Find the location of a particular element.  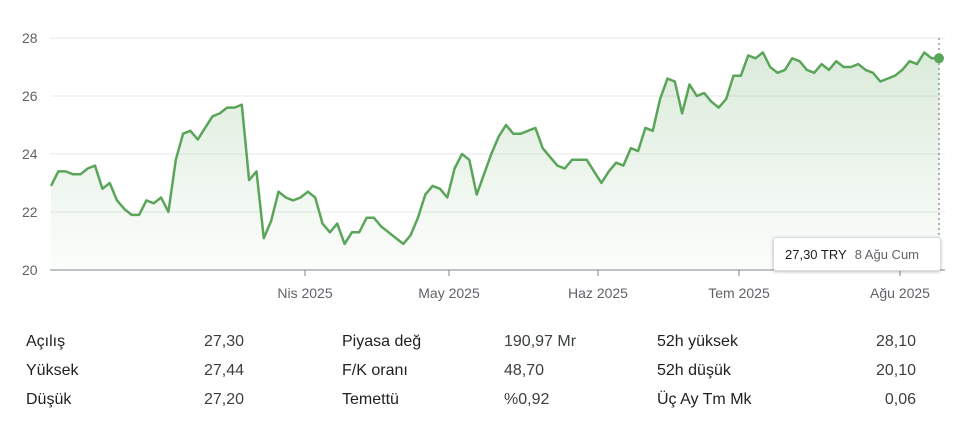

stat-value: 0,06 is located at coordinates (900, 399).